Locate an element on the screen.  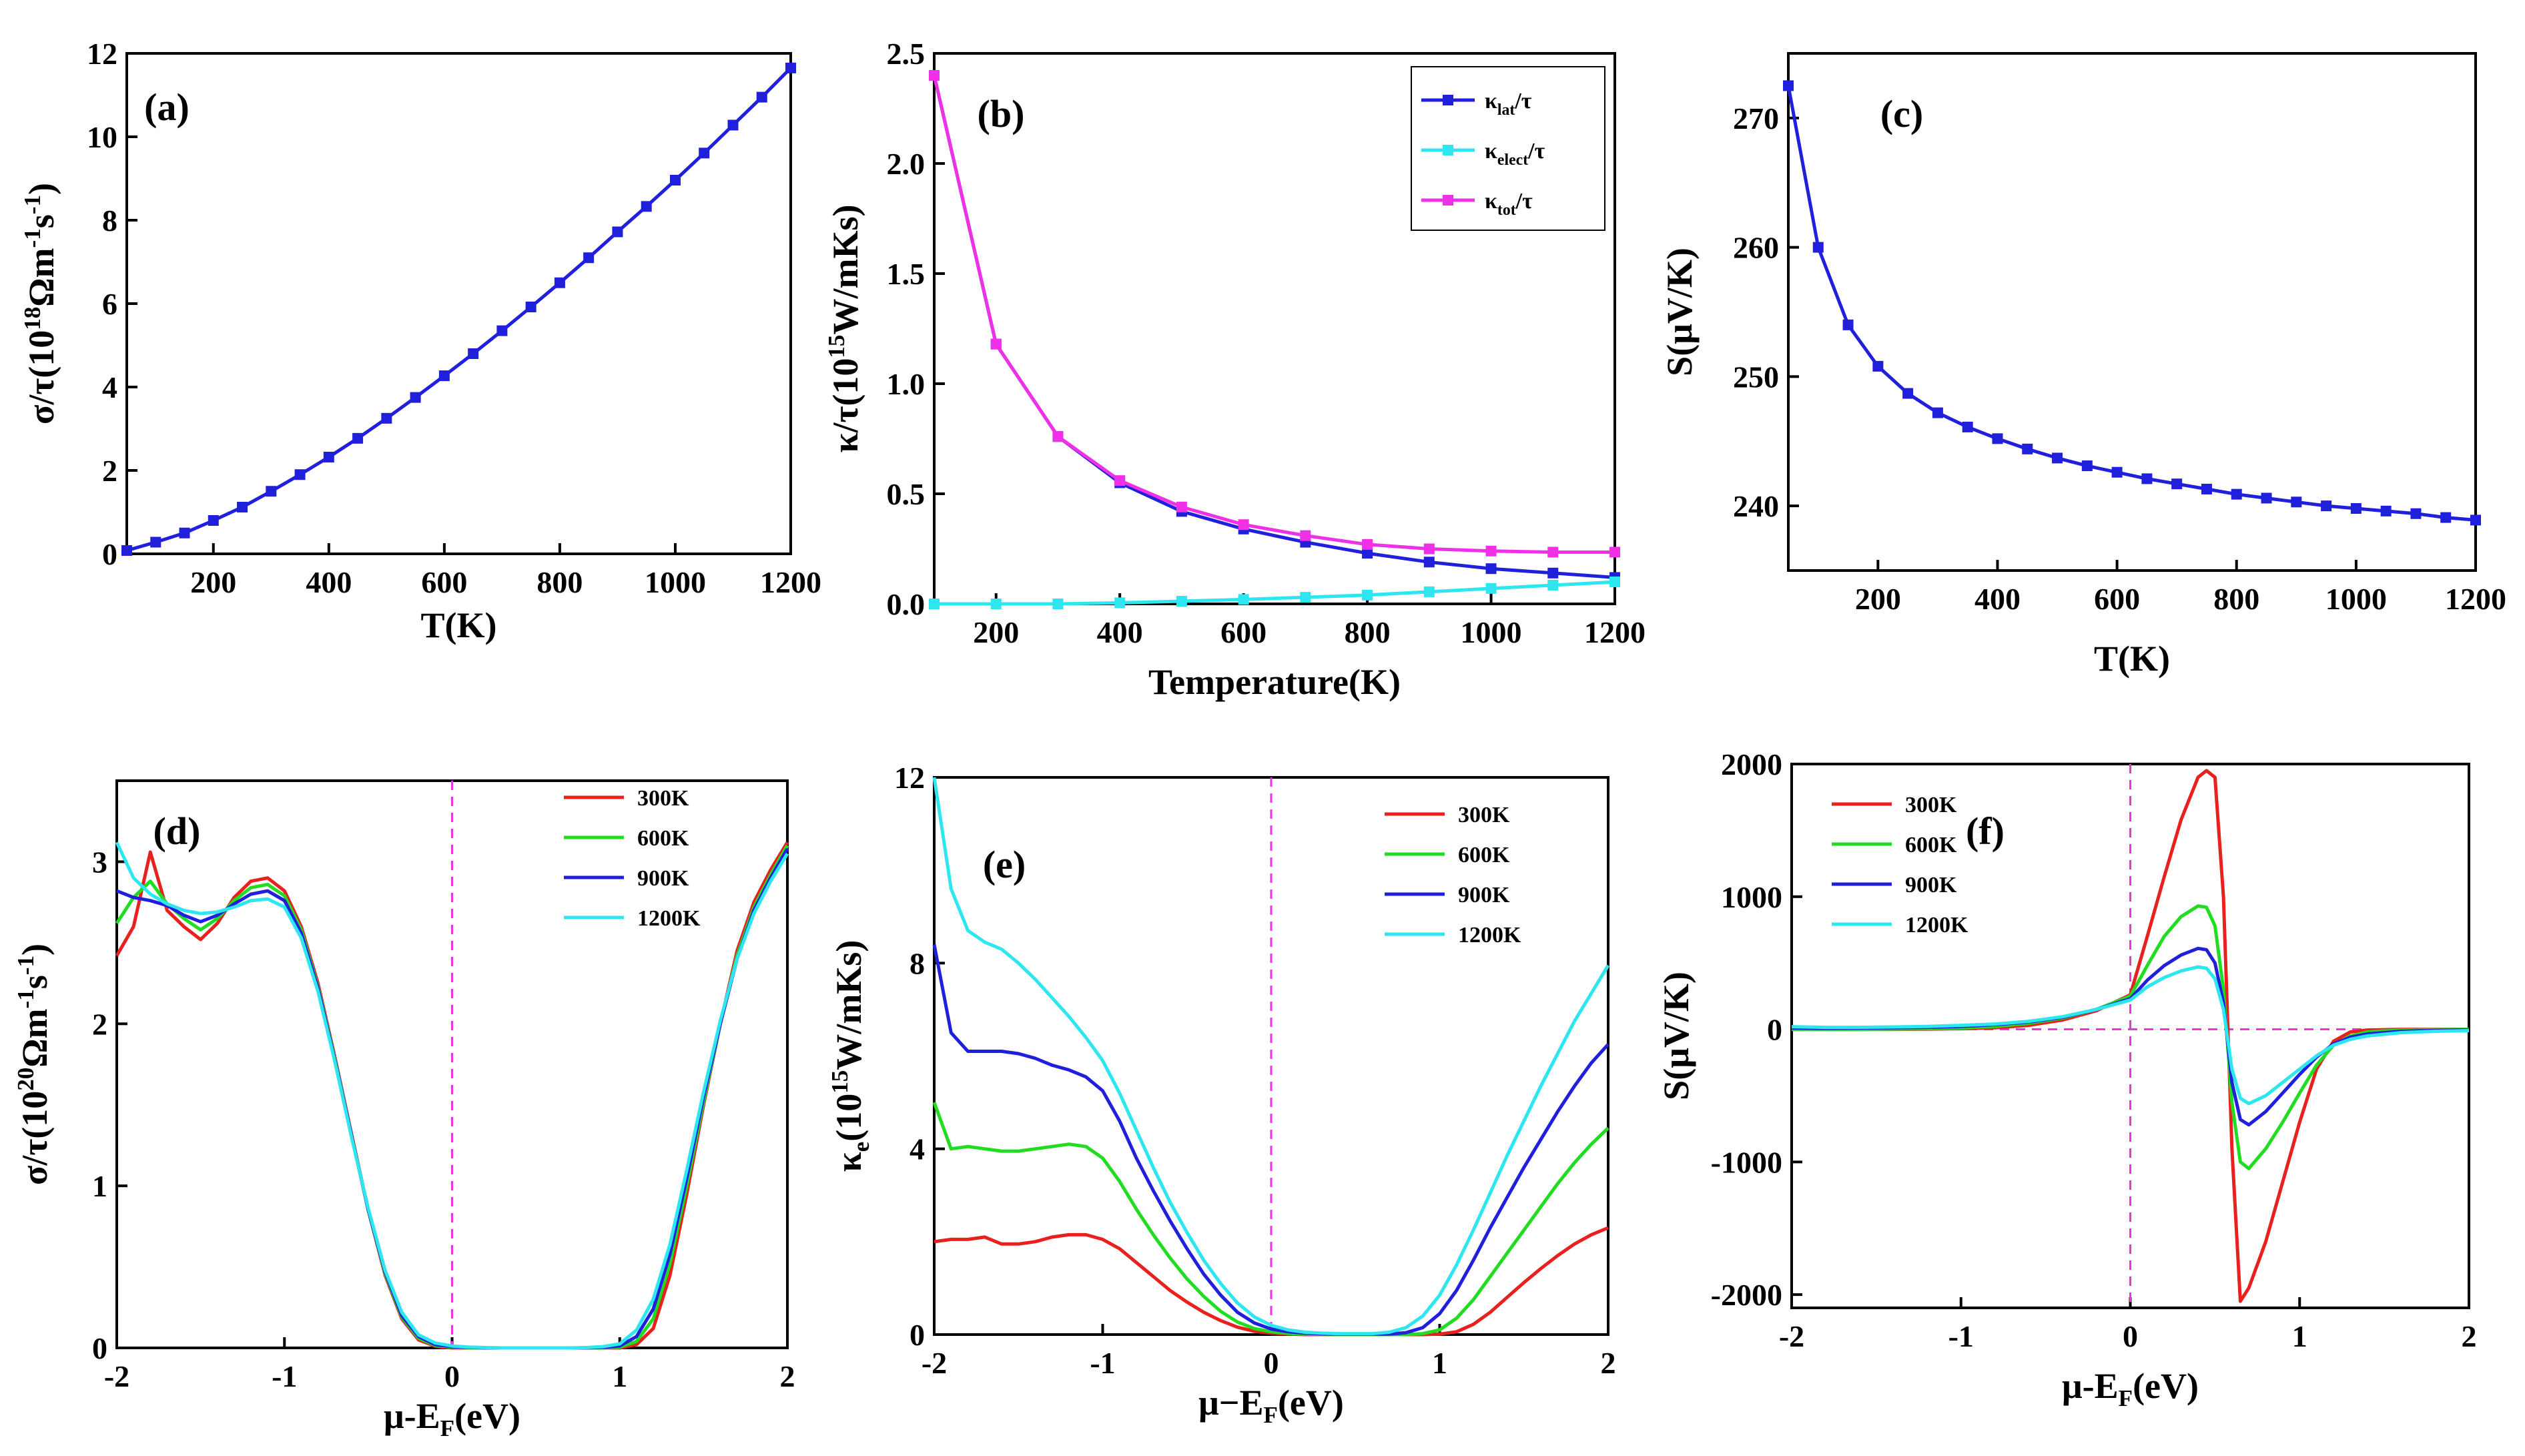
y-axis-label: κ/τ(1015W/mKs) is located at coordinates (844, 329).